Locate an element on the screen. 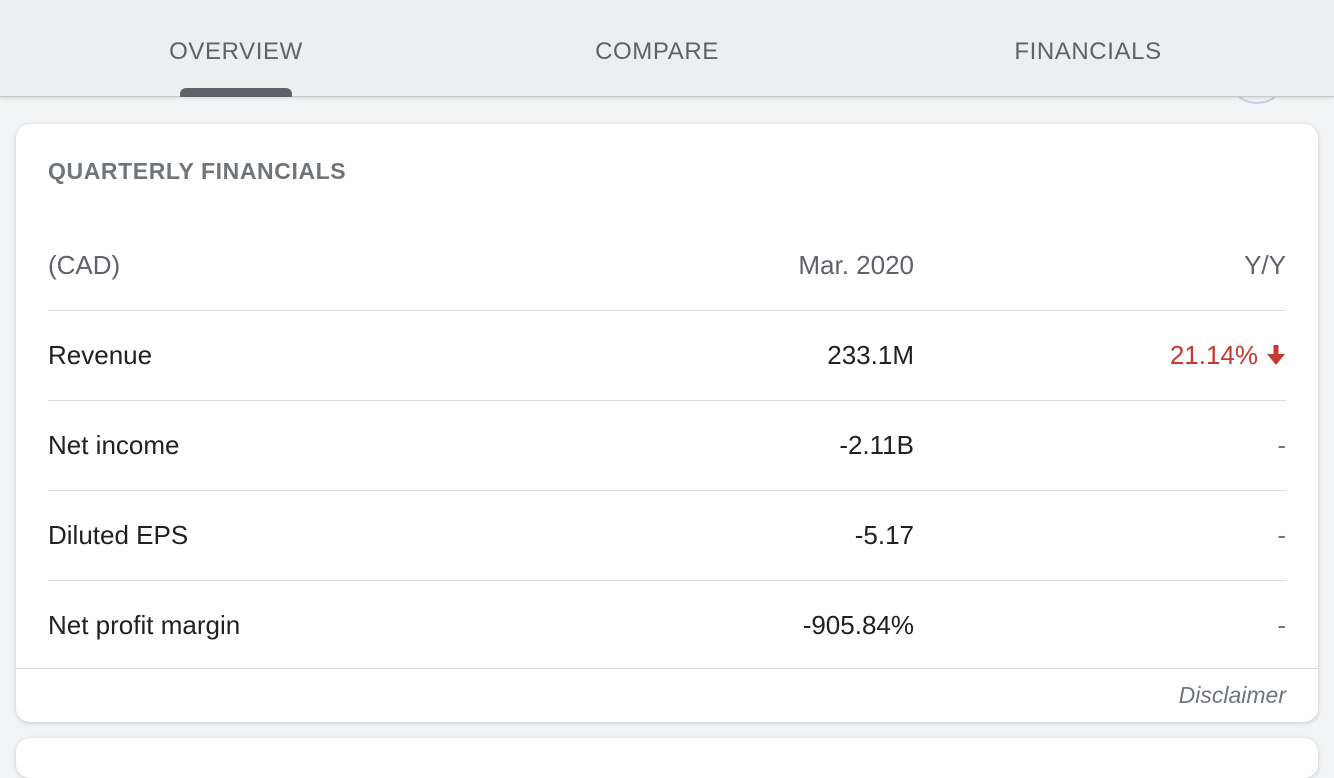  change-header: Y/Y is located at coordinates (1265, 264).